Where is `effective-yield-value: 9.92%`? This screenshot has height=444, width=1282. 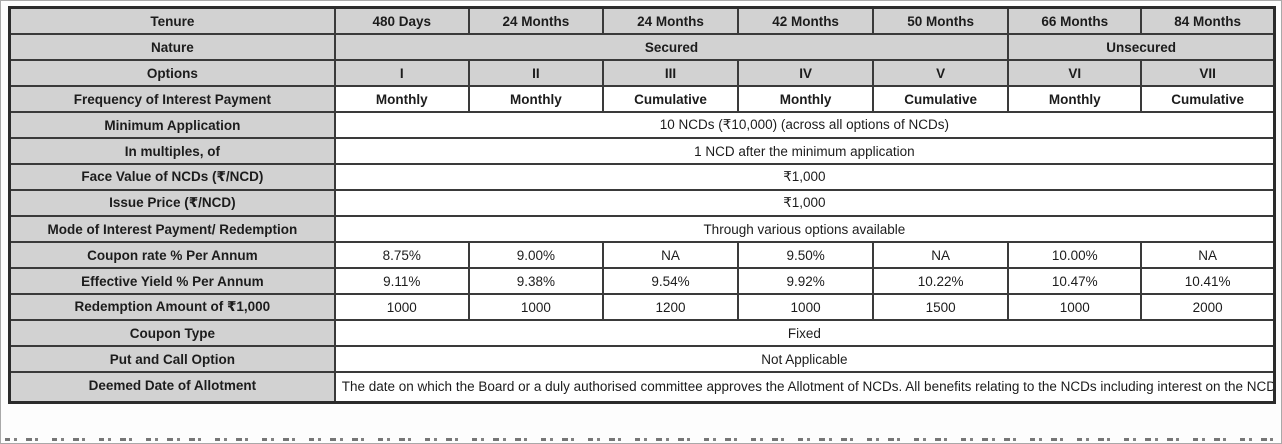
effective-yield-value: 9.92% is located at coordinates (806, 281).